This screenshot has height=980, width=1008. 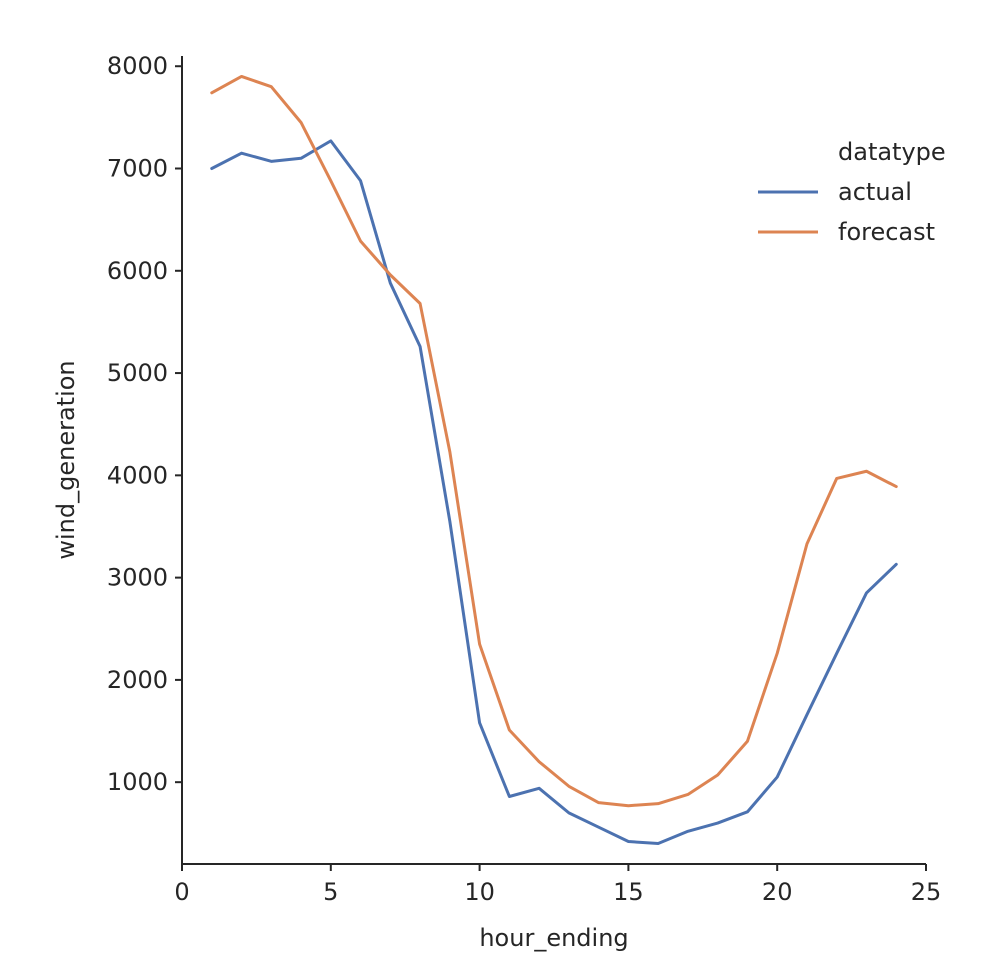 What do you see at coordinates (137, 66) in the screenshot?
I see `y-tick-label: 8000` at bounding box center [137, 66].